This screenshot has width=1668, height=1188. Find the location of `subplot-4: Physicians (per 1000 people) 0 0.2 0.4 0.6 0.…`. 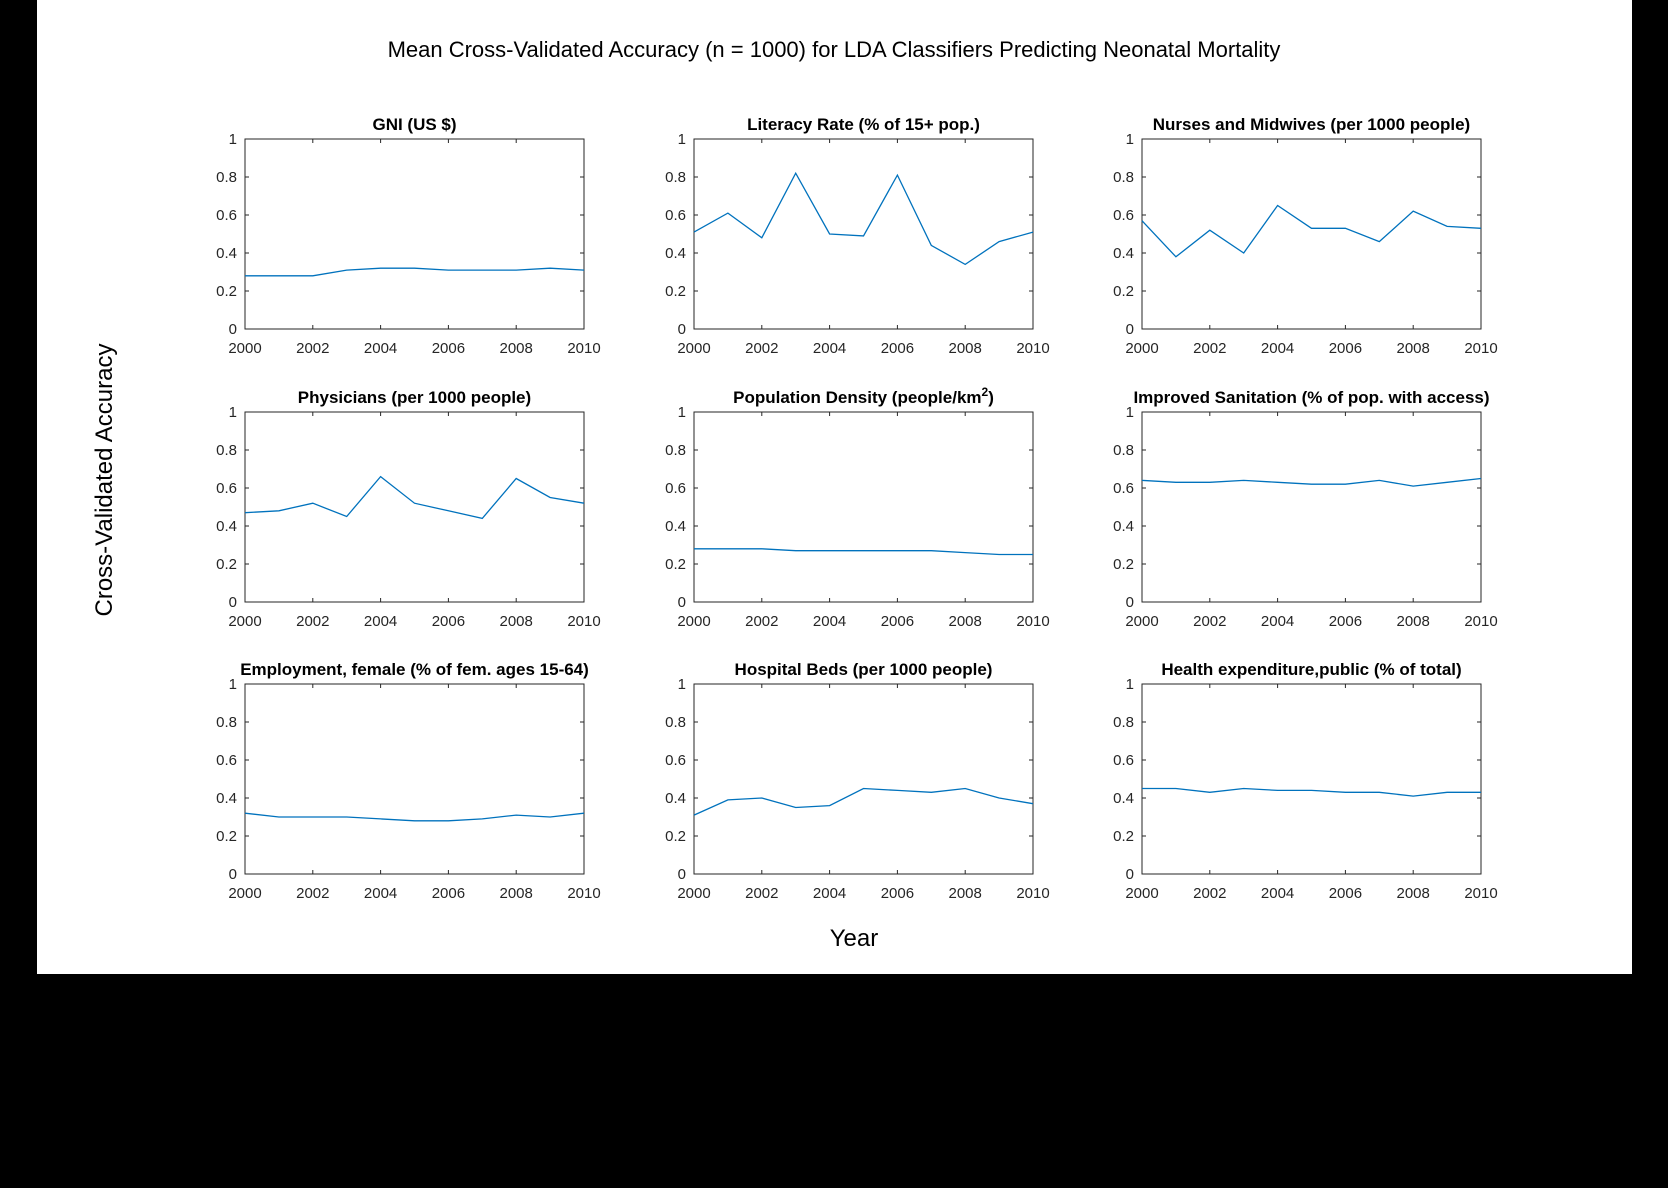

subplot-4: Physicians (per 1000 people) 0 0.2 0.4 0.6 0.… is located at coordinates (408, 509).